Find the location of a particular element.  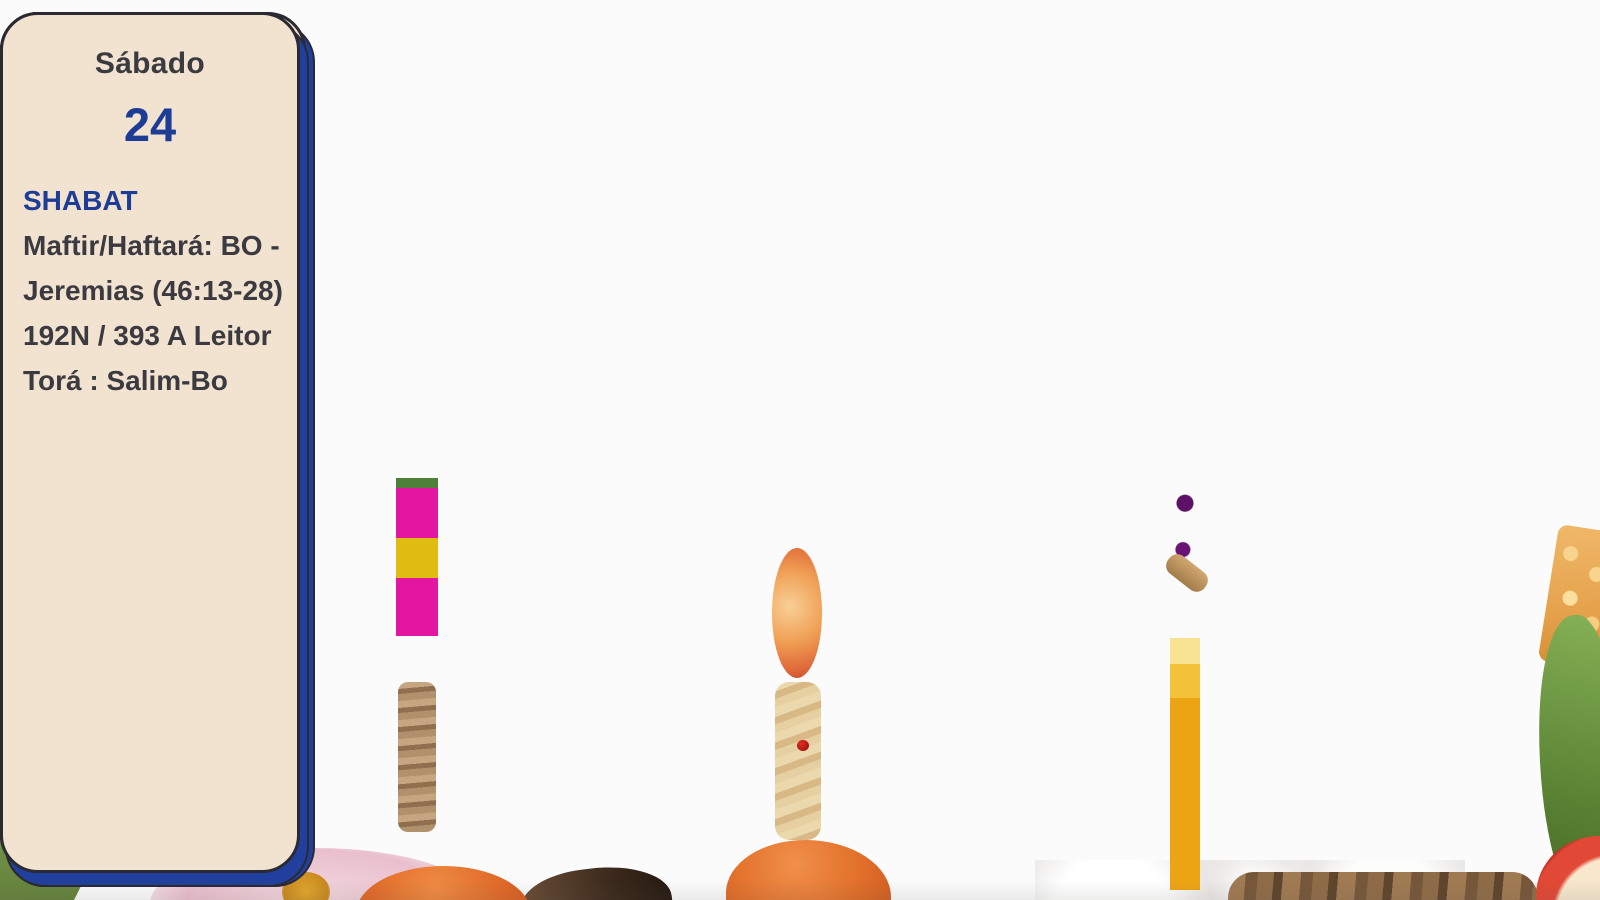

schedule-line: Torá : Salim-Bo is located at coordinates (125, 380).